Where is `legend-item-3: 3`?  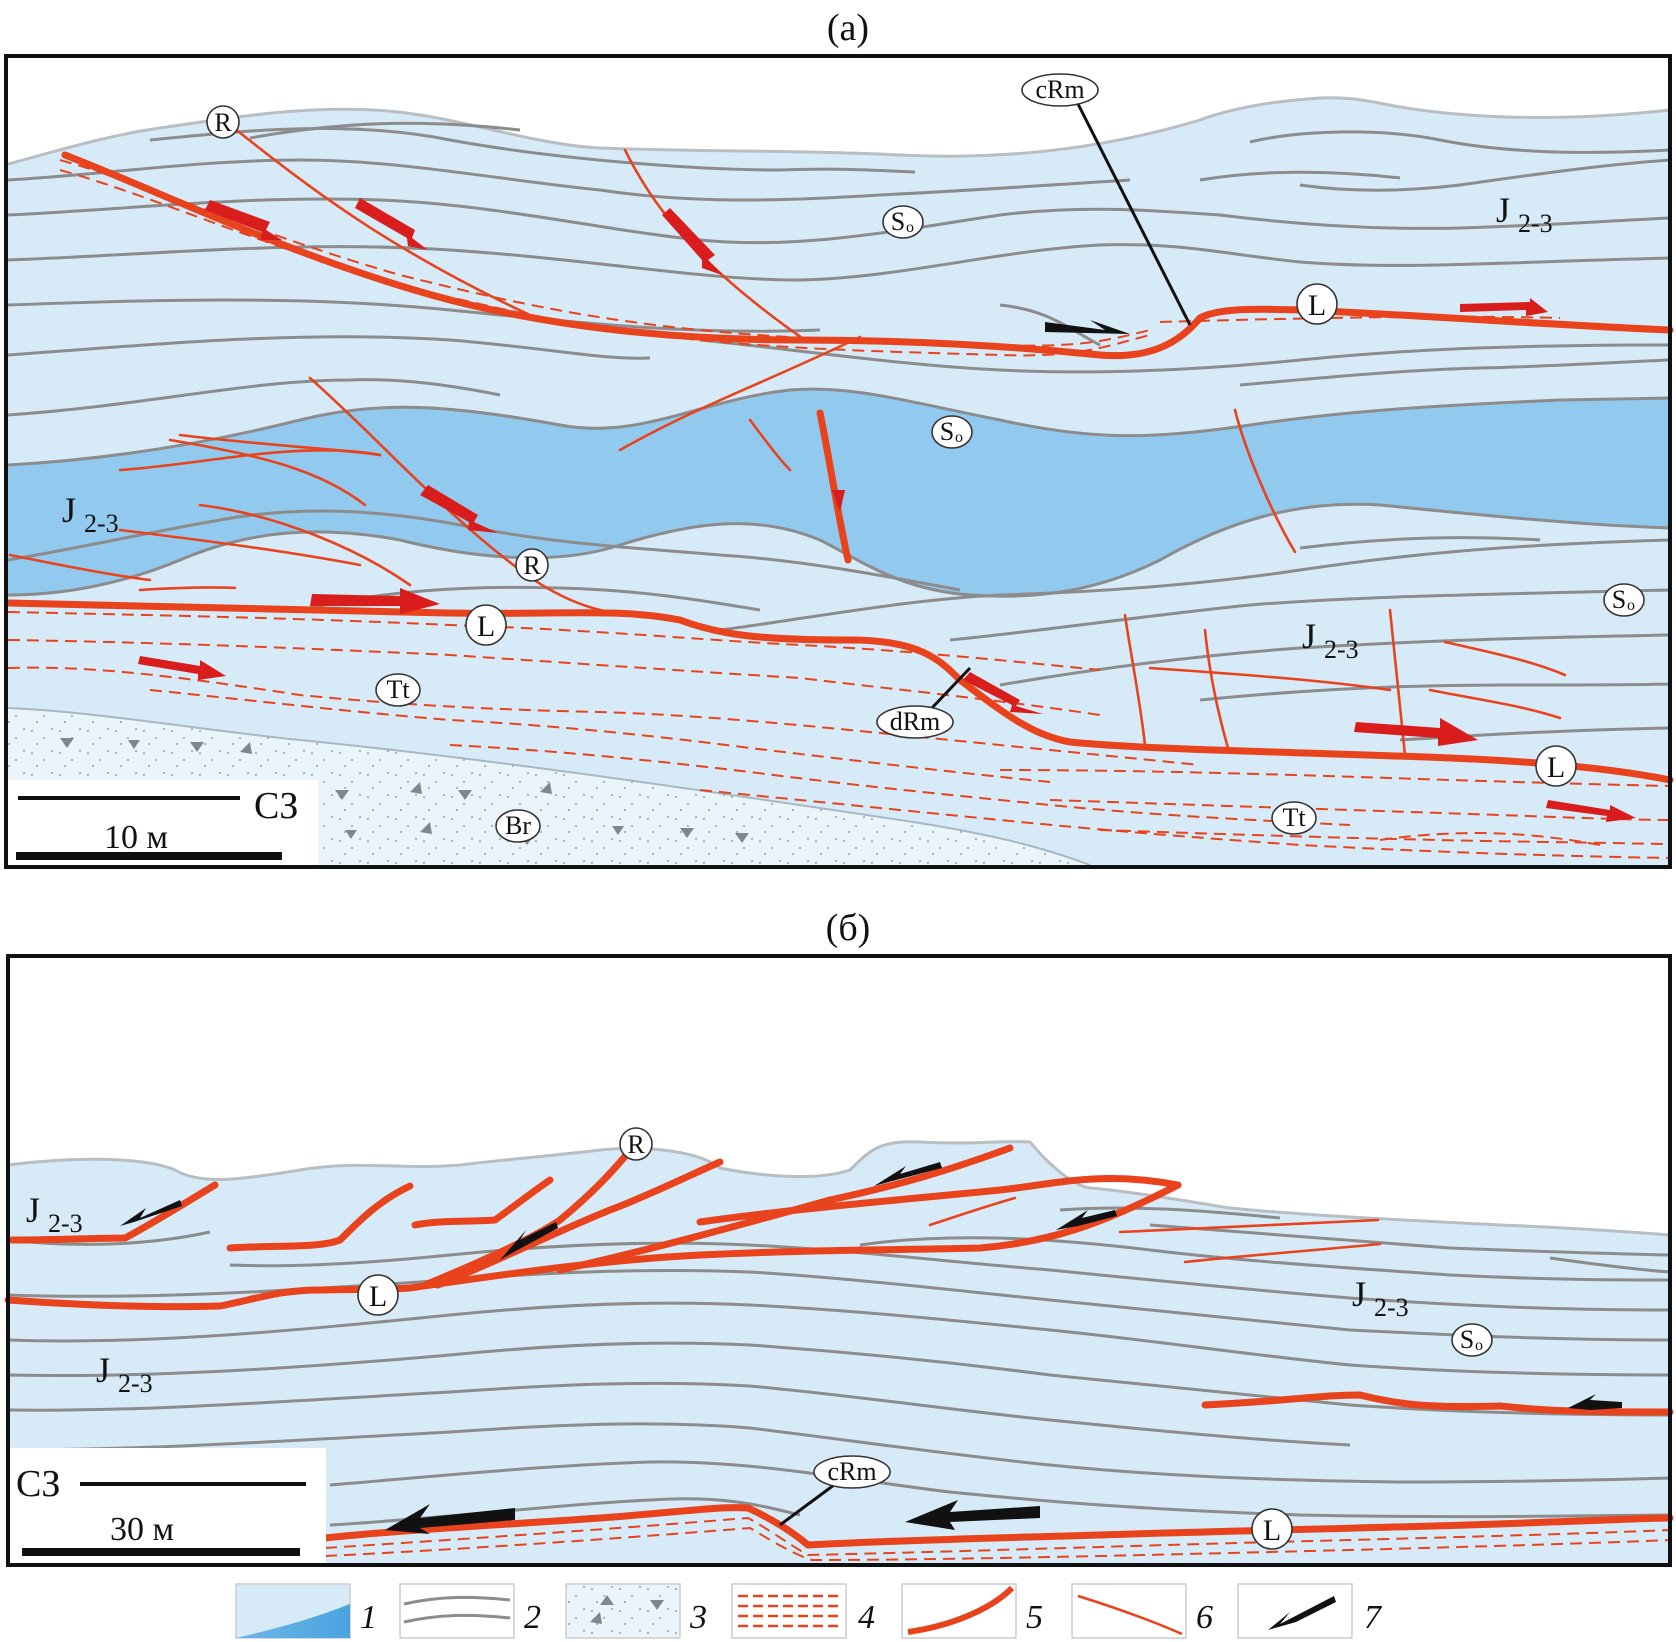
legend-item-3: 3 is located at coordinates (636, 1611).